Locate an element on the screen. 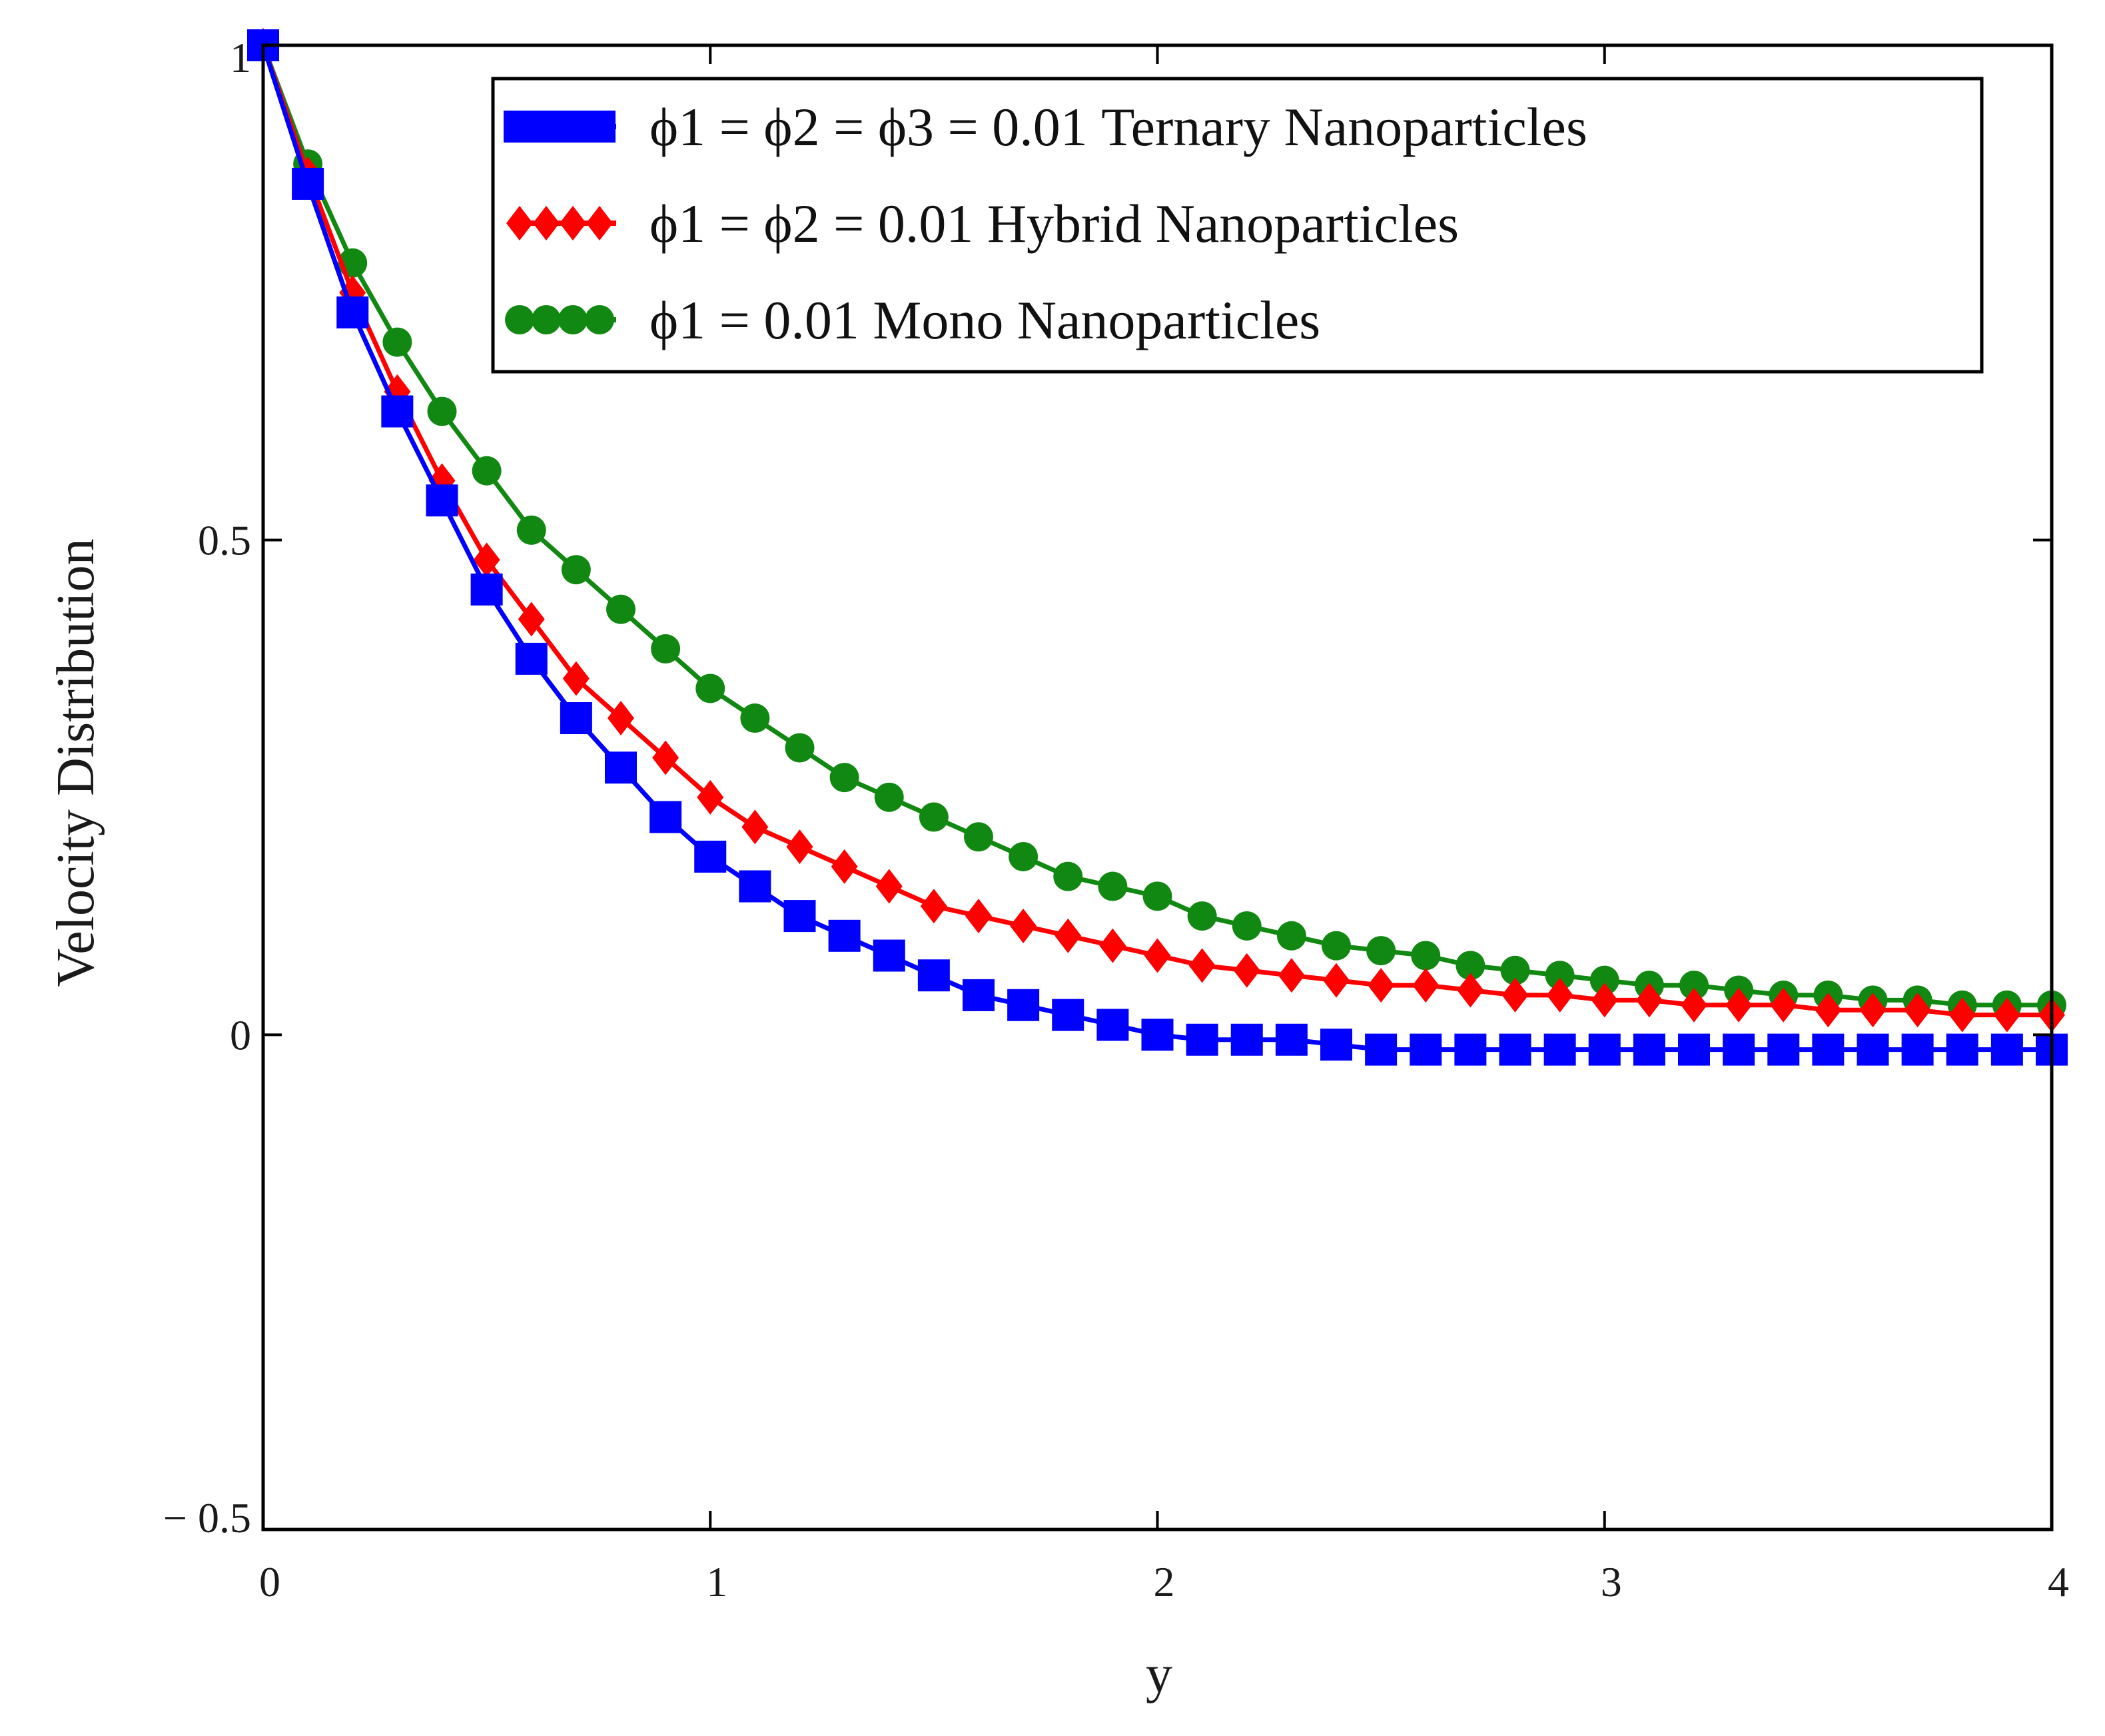 This screenshot has height=1736, width=2105. legend-entry-2: ϕ1 = 0.01 Mono Nanoparticles is located at coordinates (912, 320).